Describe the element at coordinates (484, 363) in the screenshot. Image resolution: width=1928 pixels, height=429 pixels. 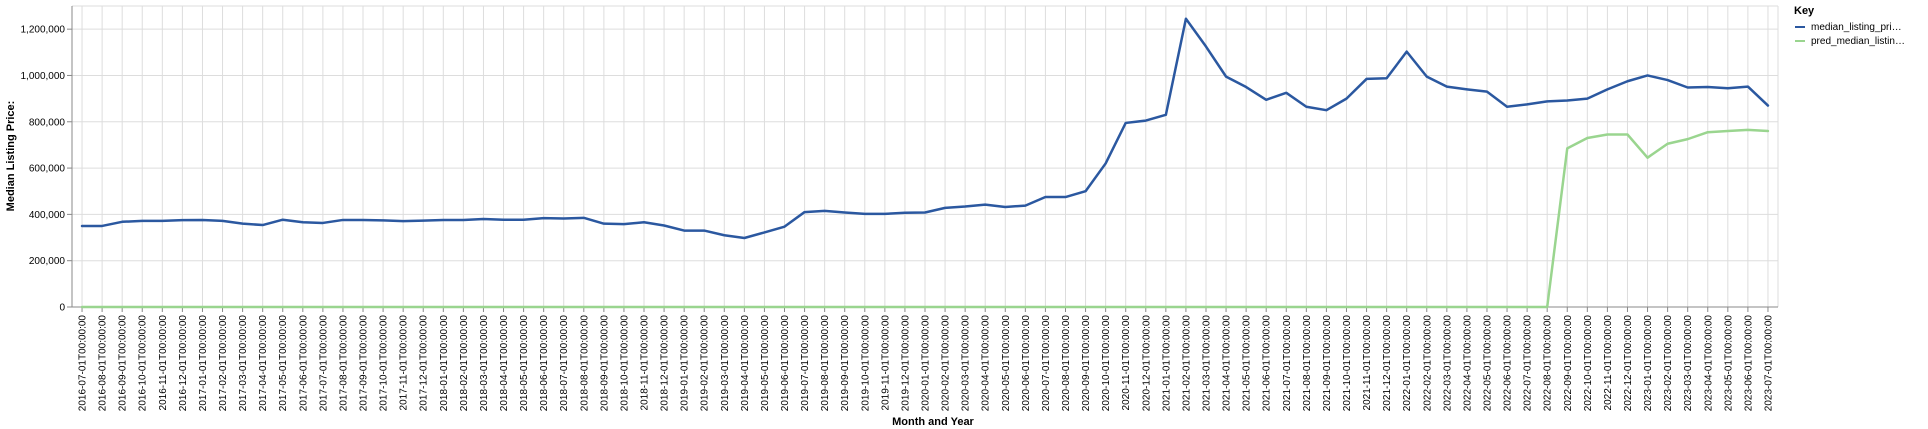
I see `x-tick-label: 2018-03-01T00:00:00` at that location.